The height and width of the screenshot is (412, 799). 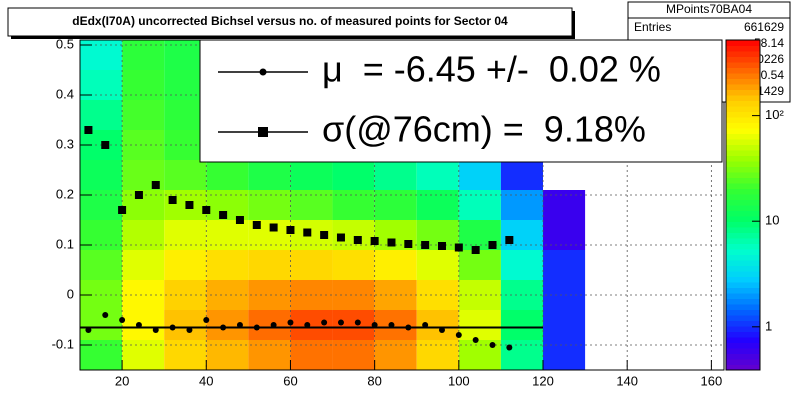 I want to click on x-tick-label: 40, so click(x=206, y=380).